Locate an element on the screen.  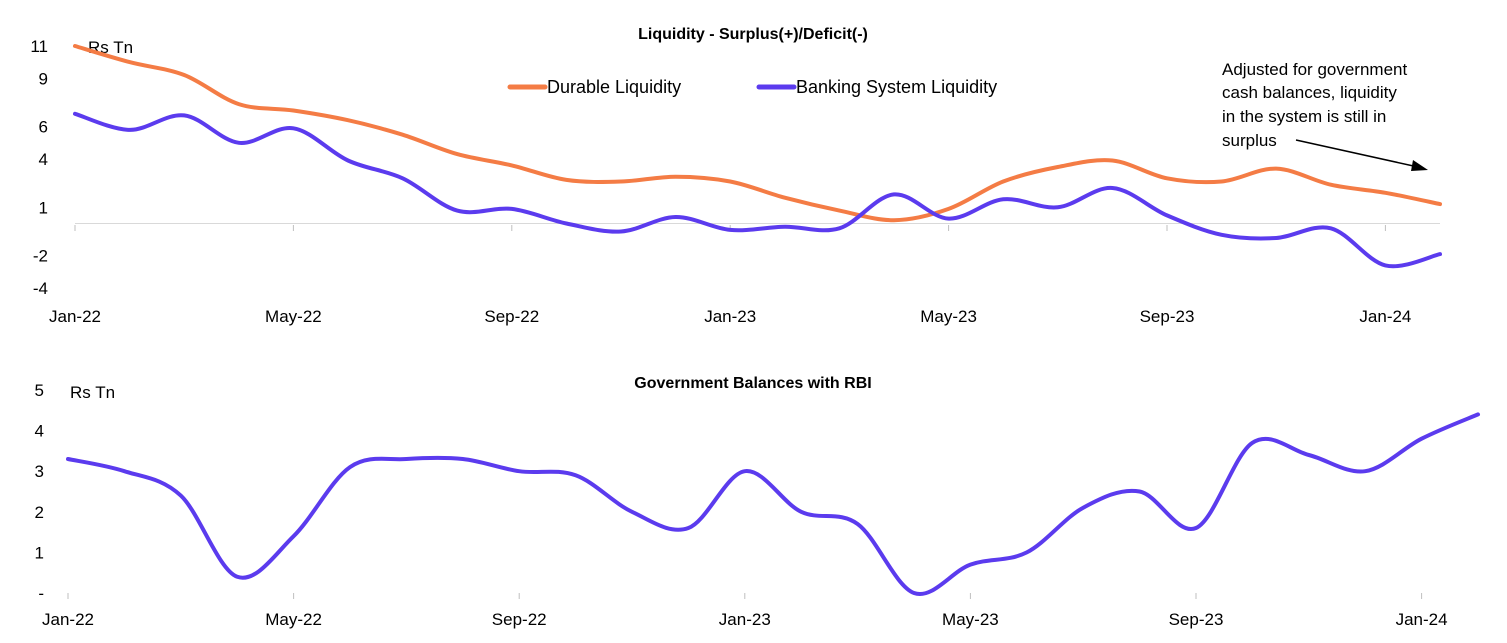
government-balances-y-tick: 2 is located at coordinates (39, 512).